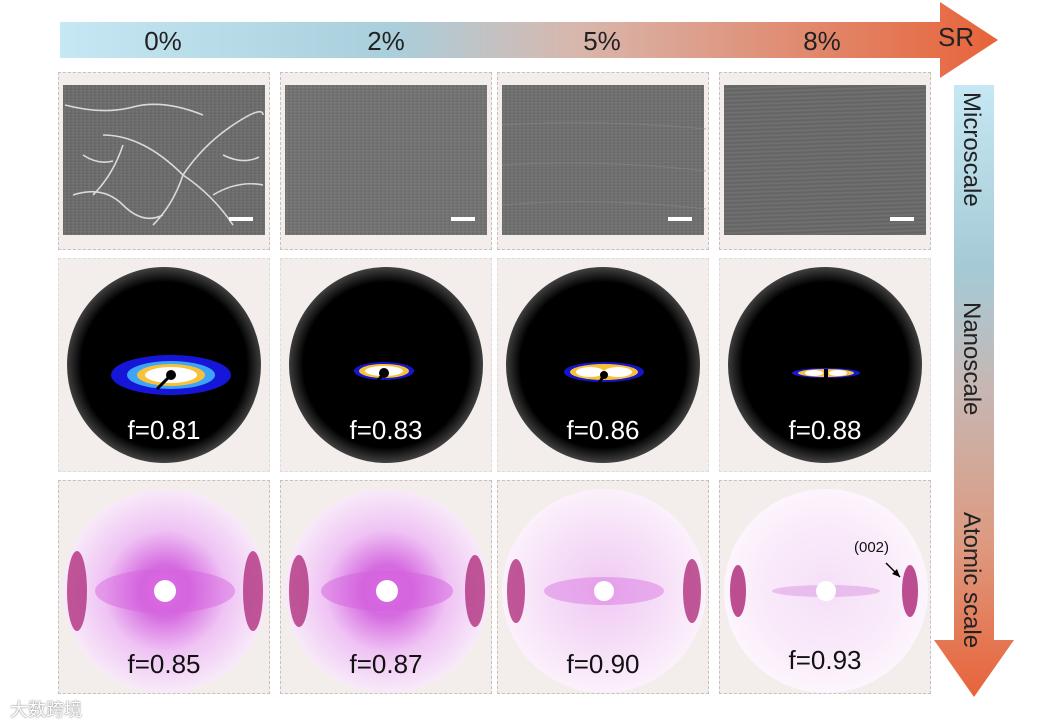 The width and height of the screenshot is (1063, 727). I want to click on sr-tick-3: 8%, so click(822, 41).